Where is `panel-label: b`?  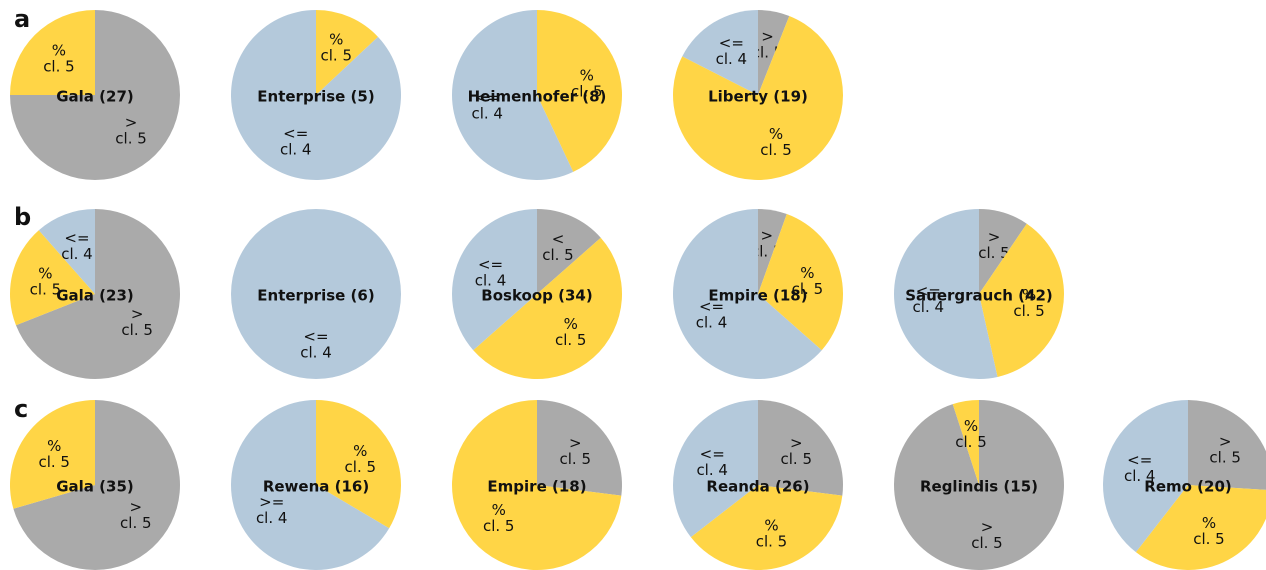 panel-label: b is located at coordinates (22, 217).